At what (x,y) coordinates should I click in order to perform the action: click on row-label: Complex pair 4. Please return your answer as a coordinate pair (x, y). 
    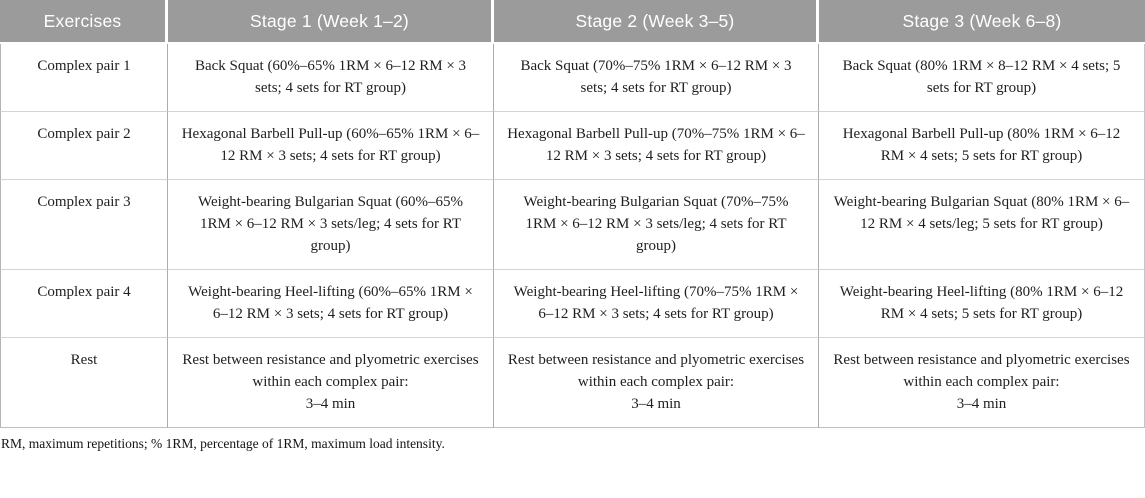
    Looking at the image, I should click on (84, 304).